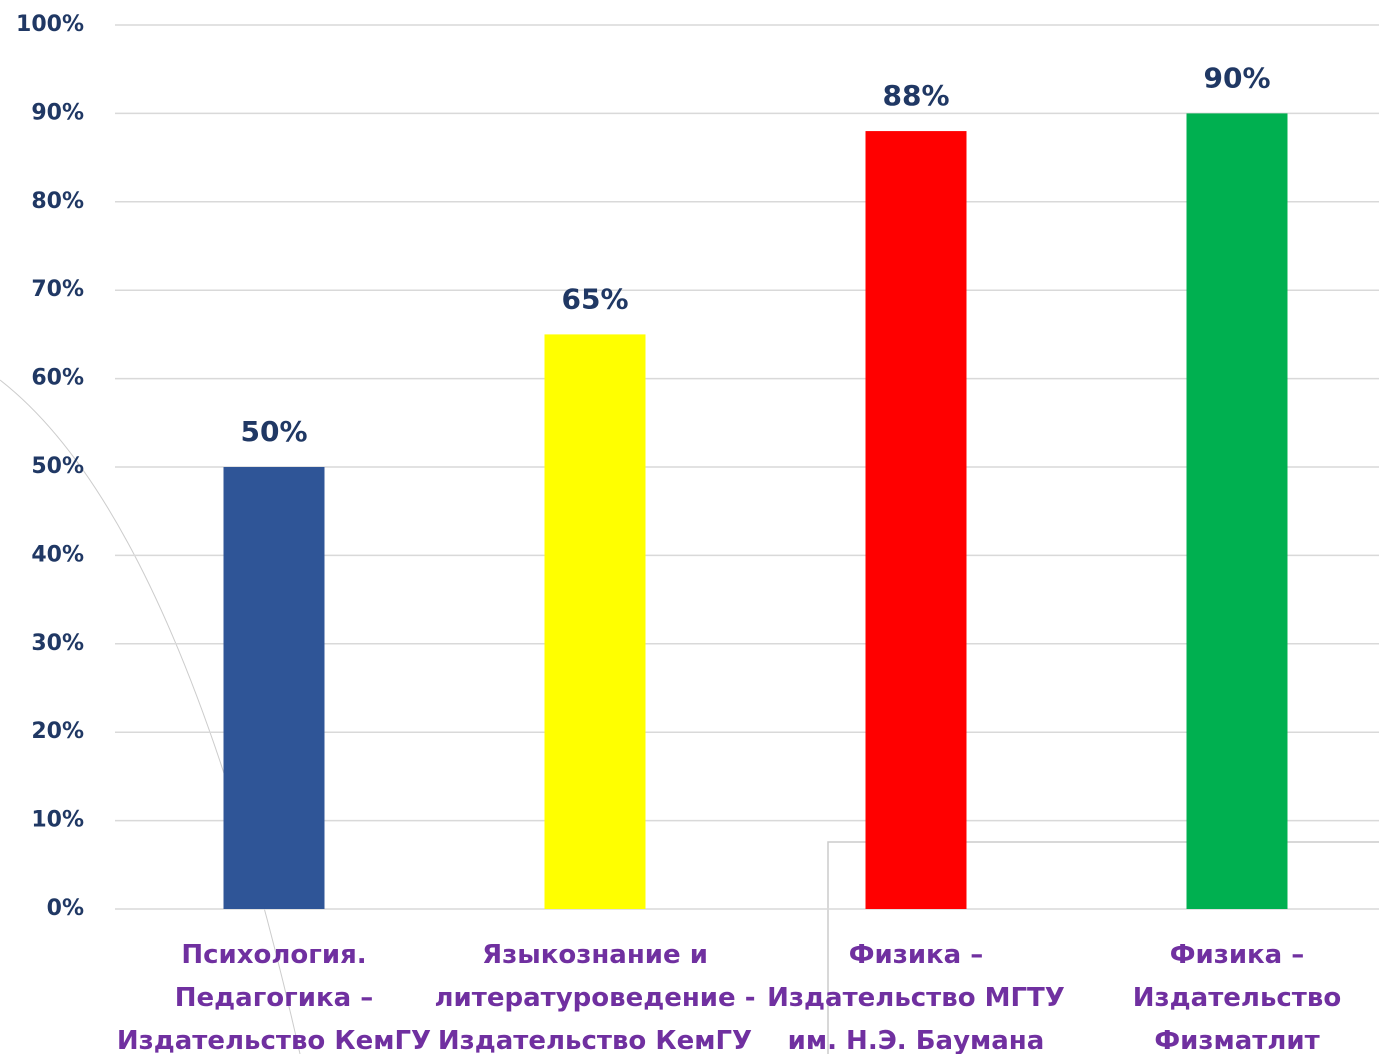 The image size is (1379, 1054). I want to click on y-tick-label: 100%, so click(50, 24).